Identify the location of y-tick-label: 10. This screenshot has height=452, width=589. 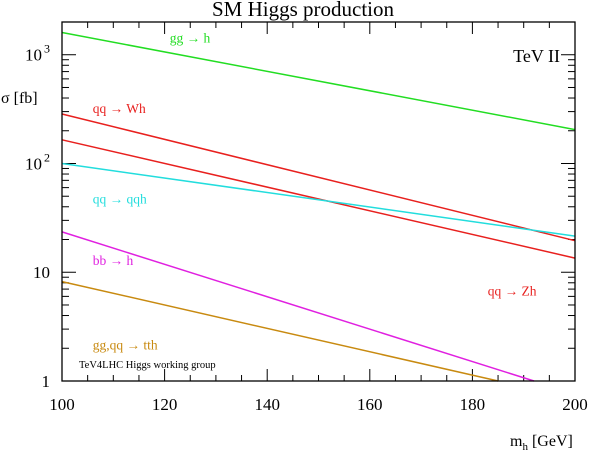
(41, 272).